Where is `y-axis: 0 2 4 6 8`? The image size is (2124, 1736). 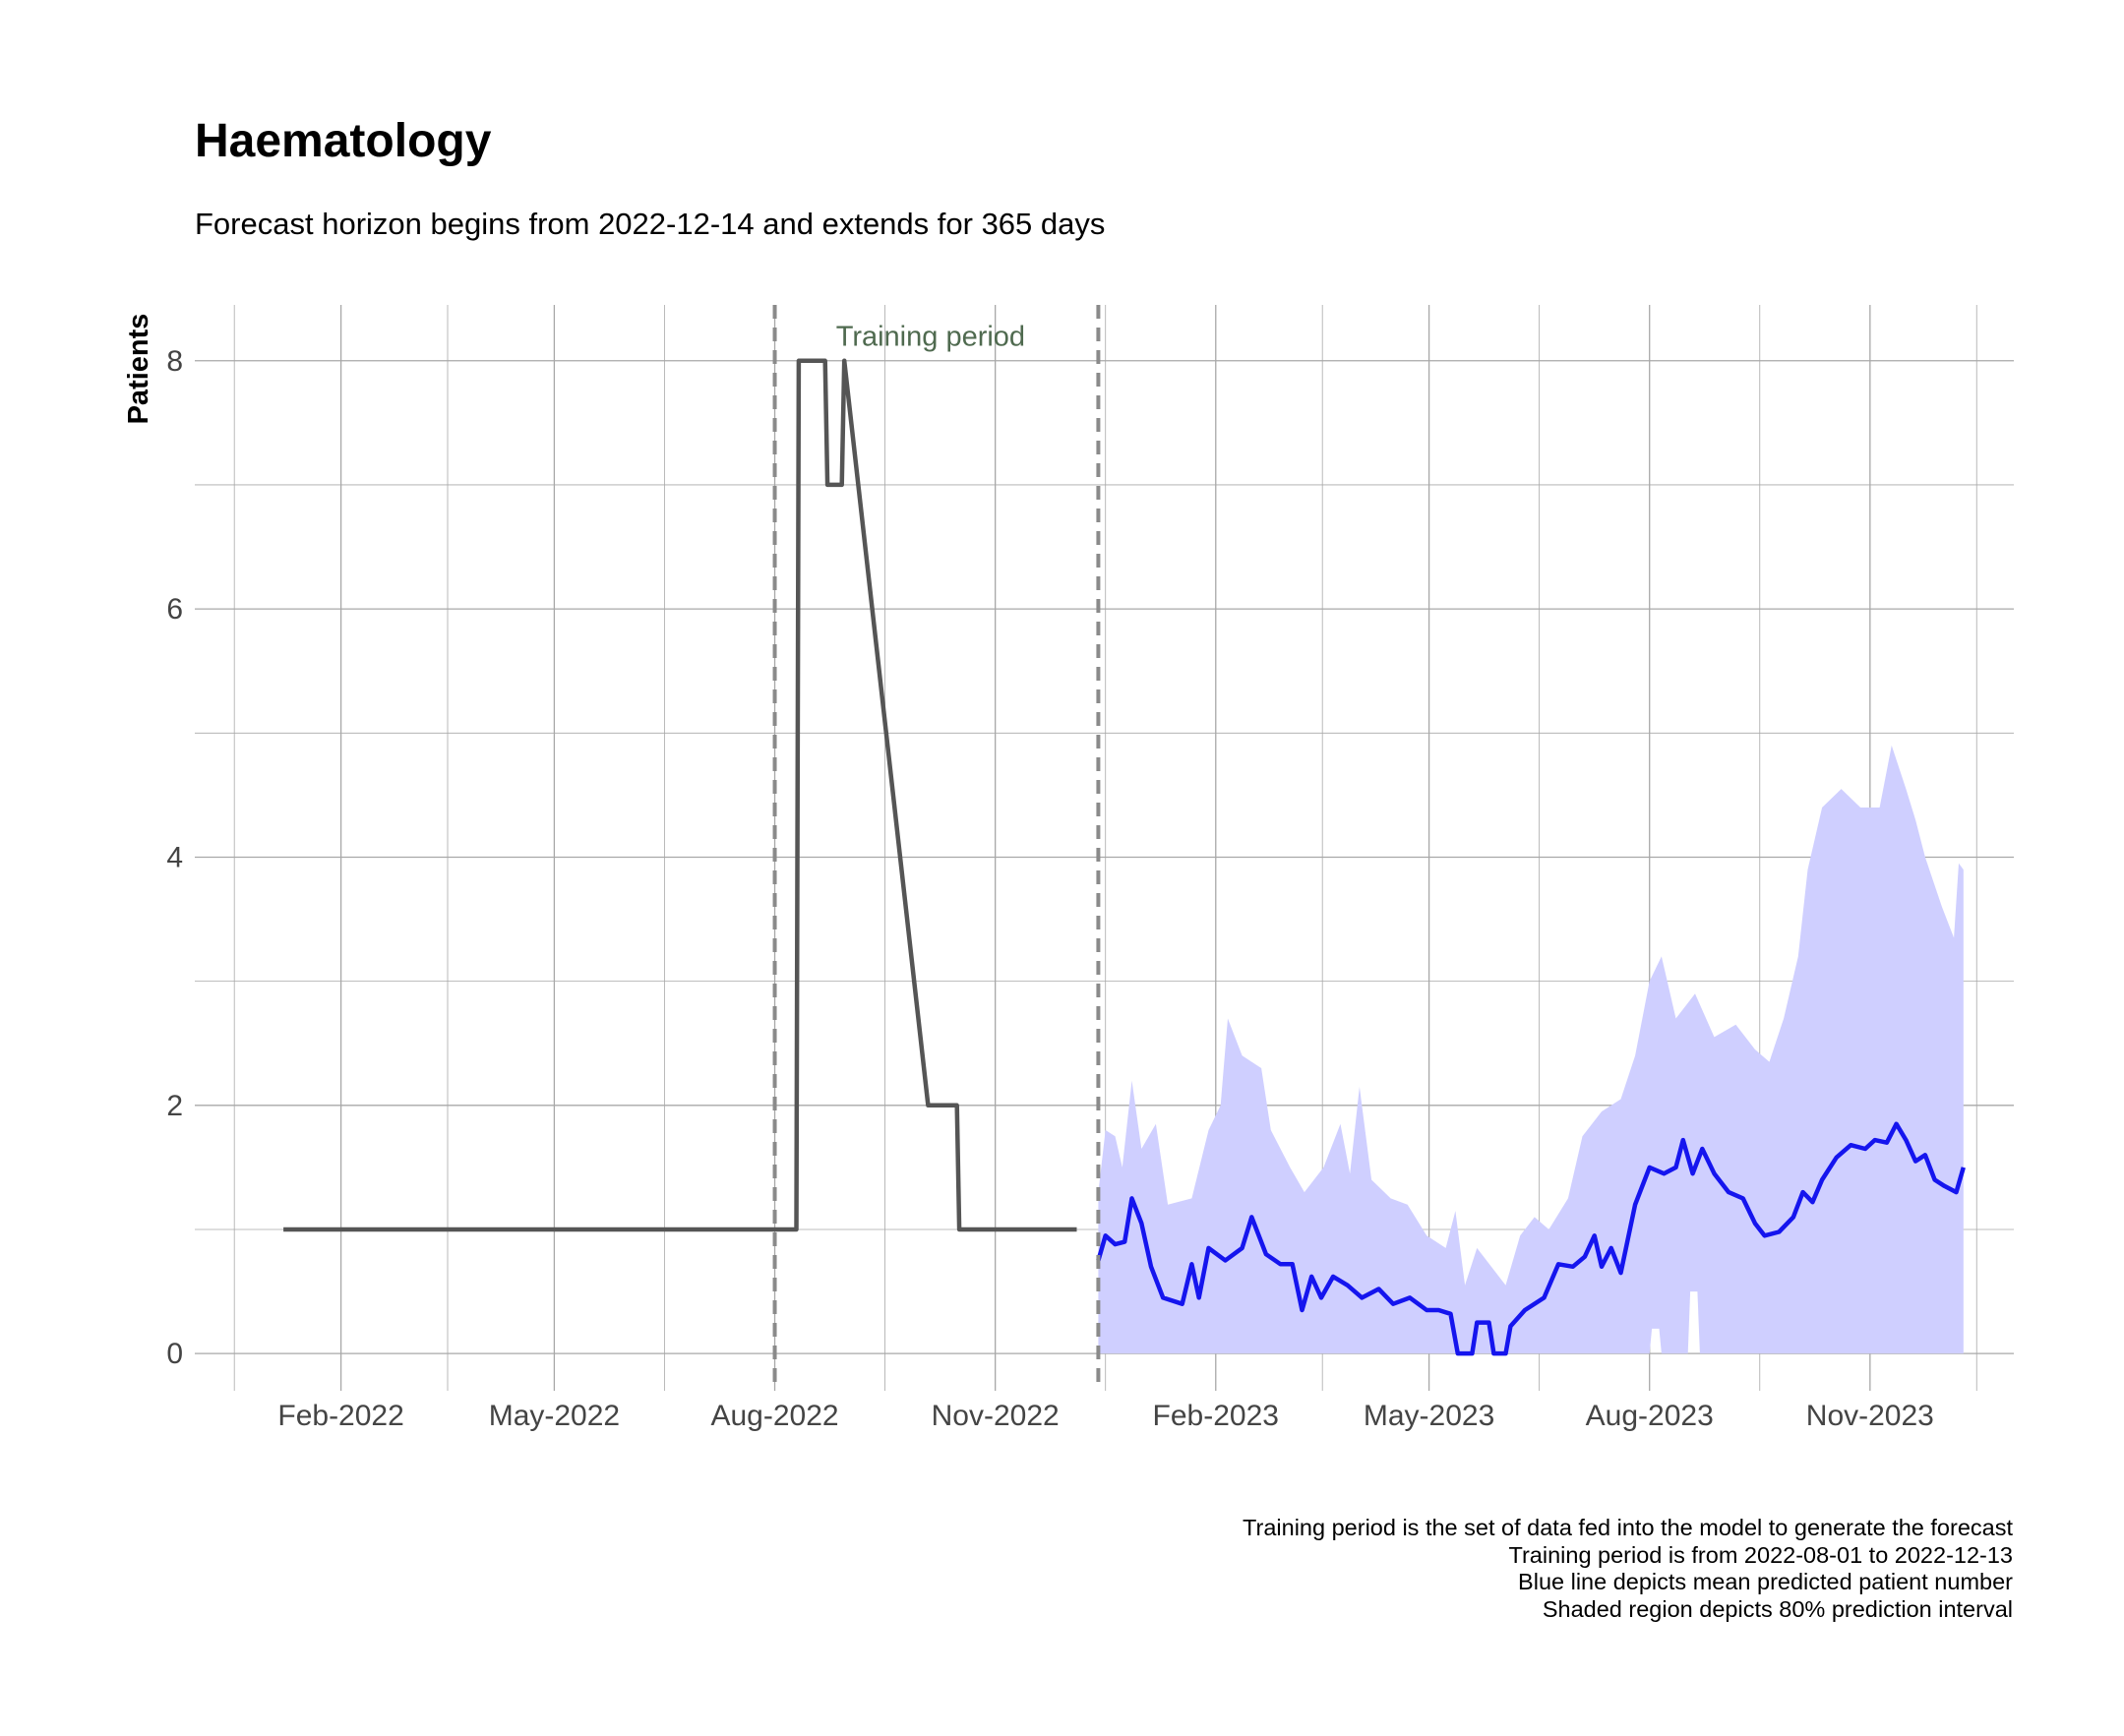
y-axis: 0 2 4 6 8 is located at coordinates (175, 857).